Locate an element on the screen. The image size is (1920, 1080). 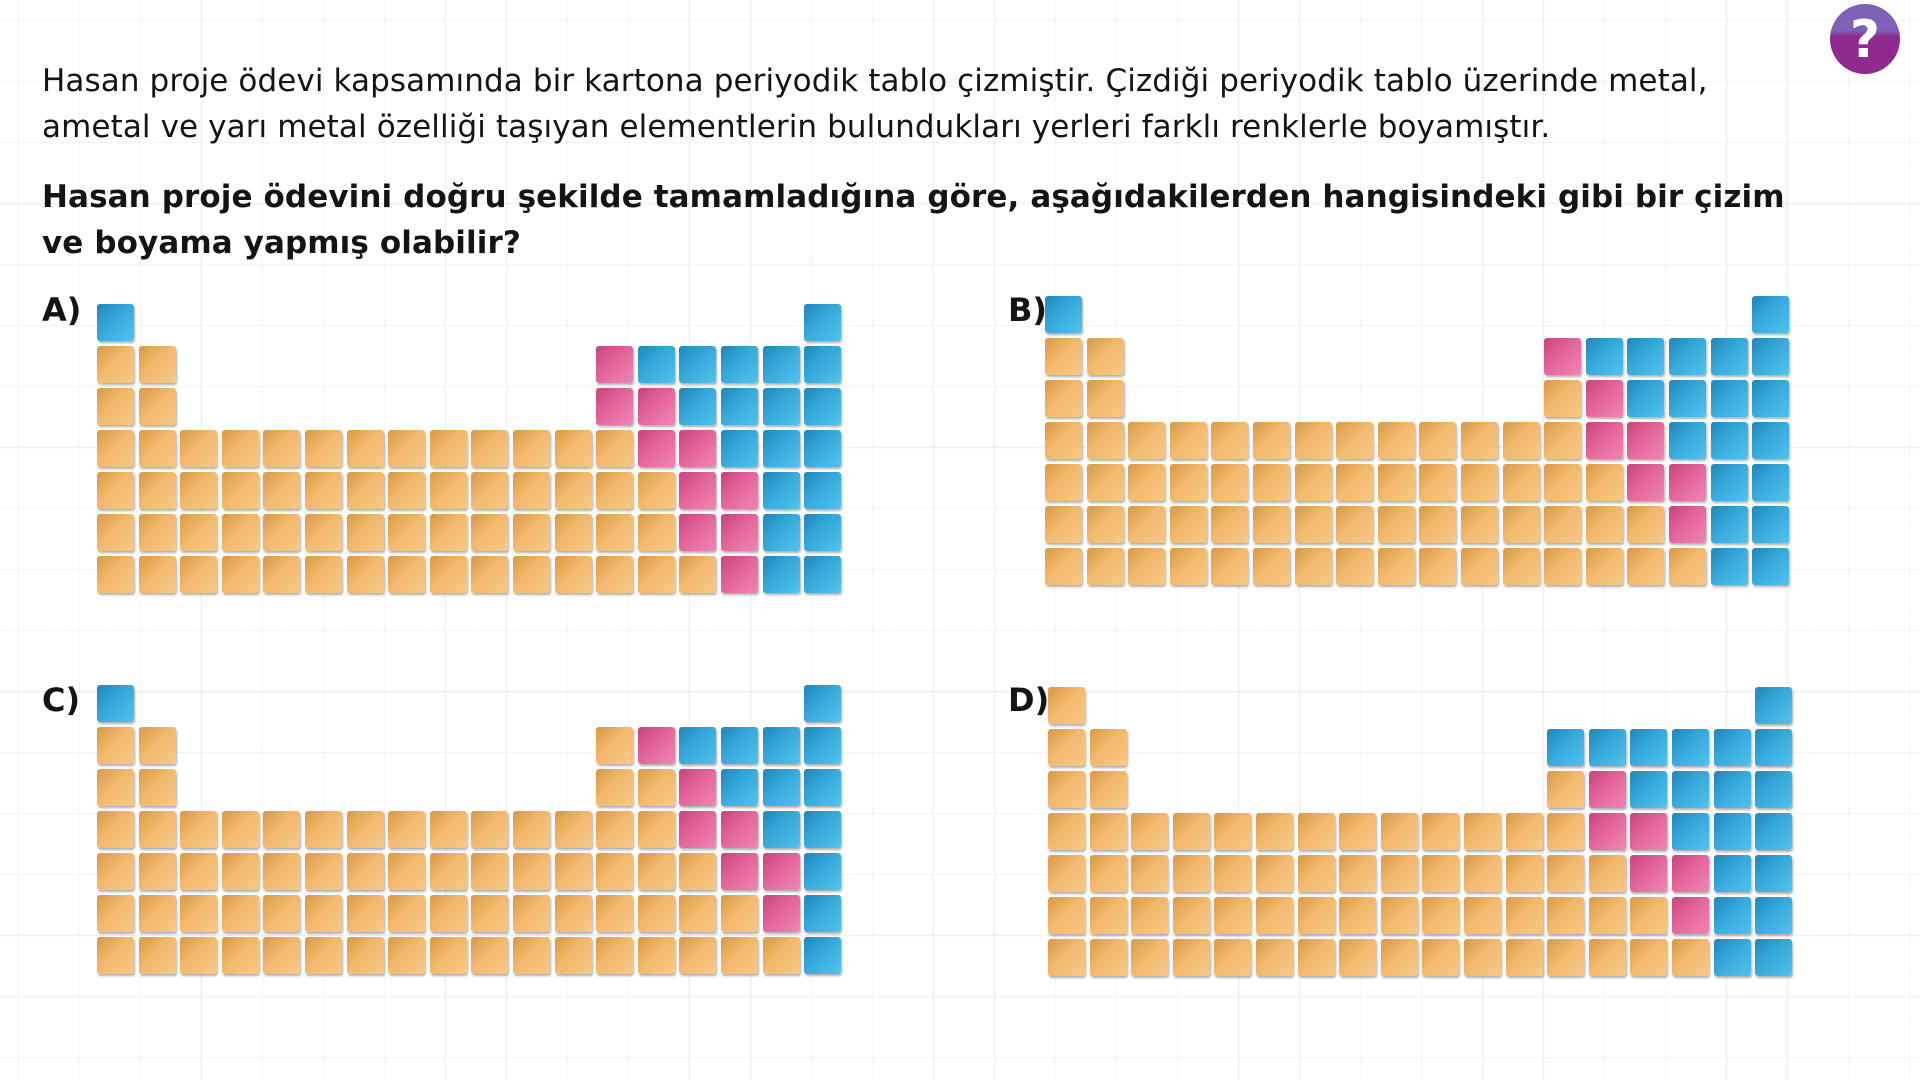
option-b-label: B) is located at coordinates (1028, 310).